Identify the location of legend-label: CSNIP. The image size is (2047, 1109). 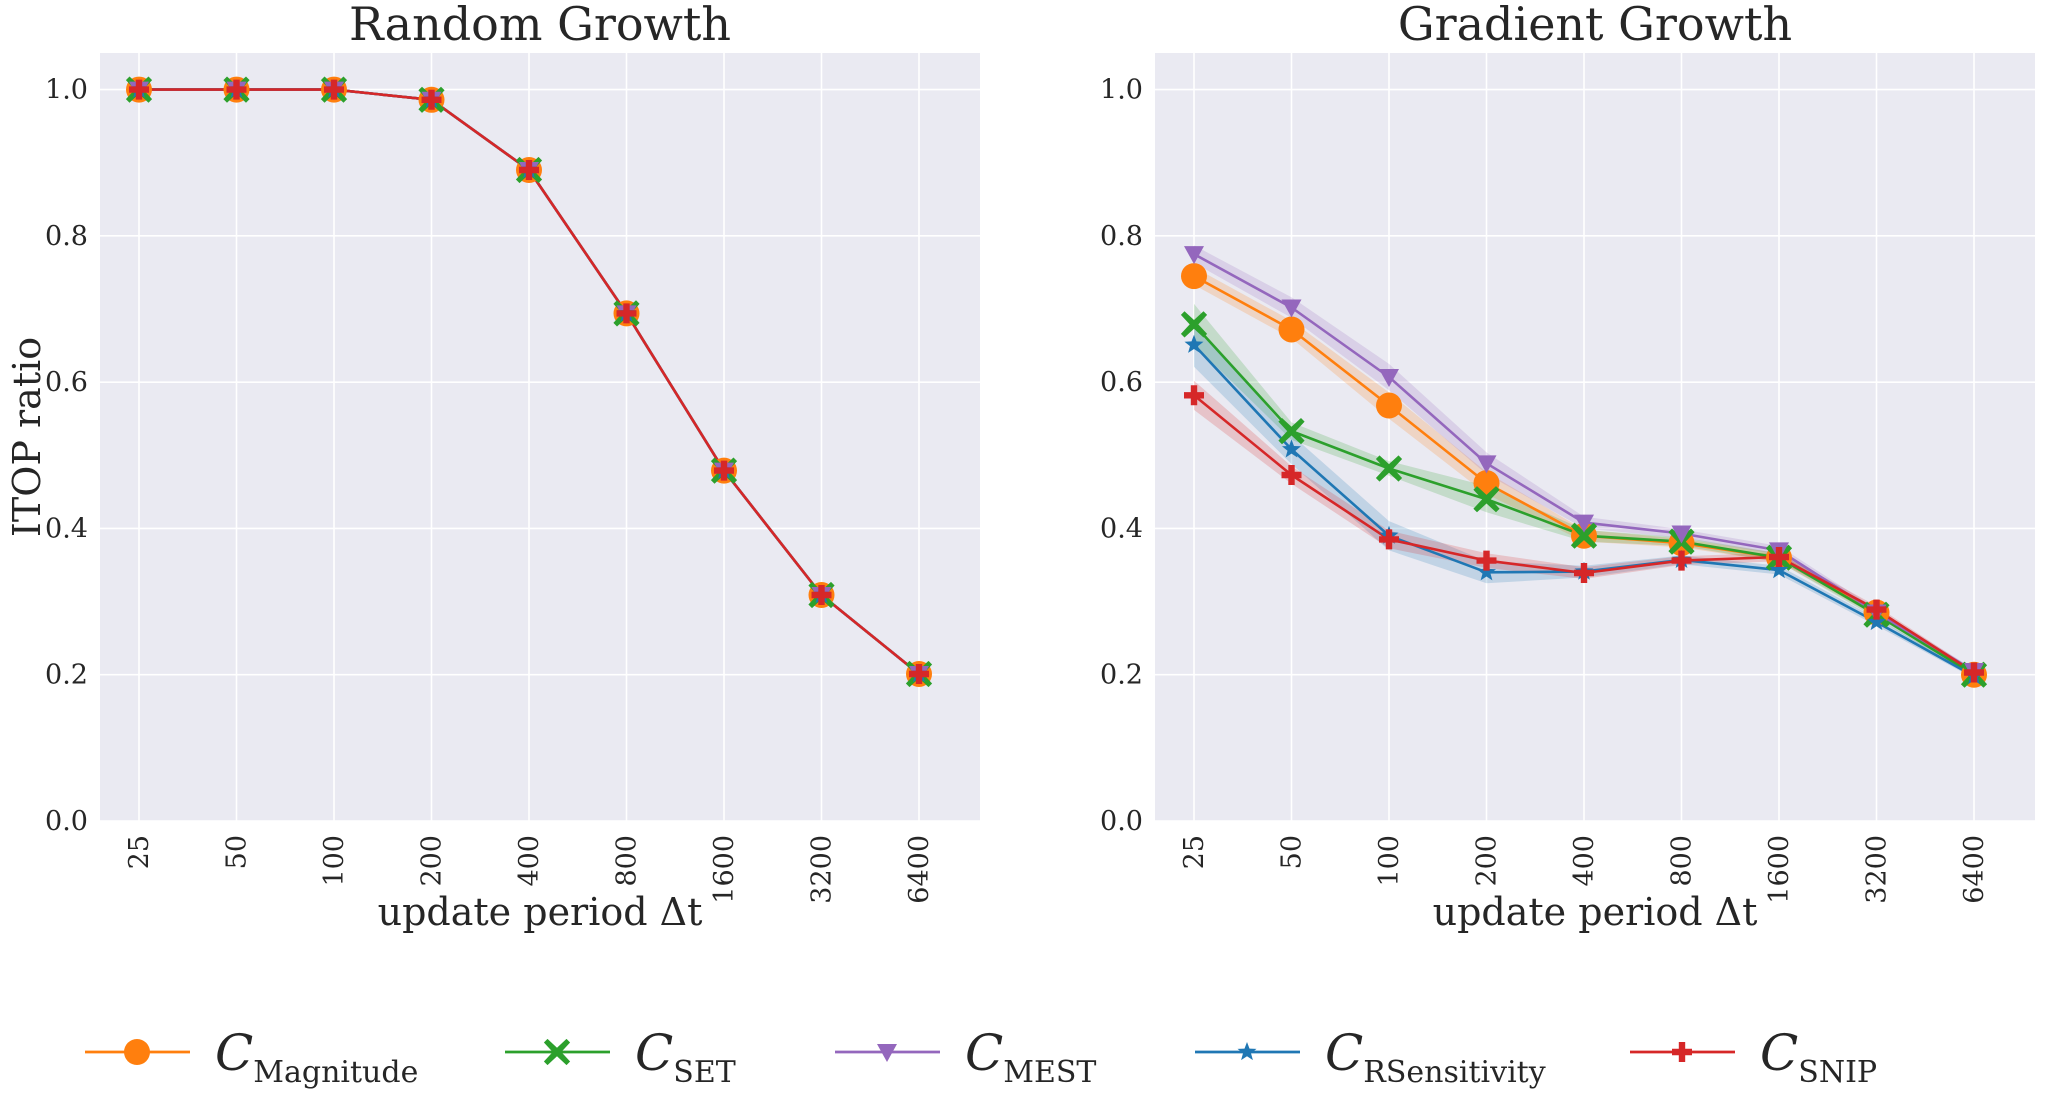
(1818, 1057).